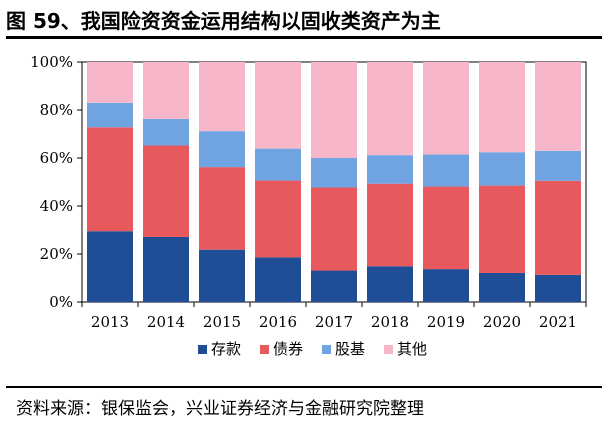 The height and width of the screenshot is (428, 607). Describe the element at coordinates (222, 322) in the screenshot. I see `x-tick-label: 2015` at that location.